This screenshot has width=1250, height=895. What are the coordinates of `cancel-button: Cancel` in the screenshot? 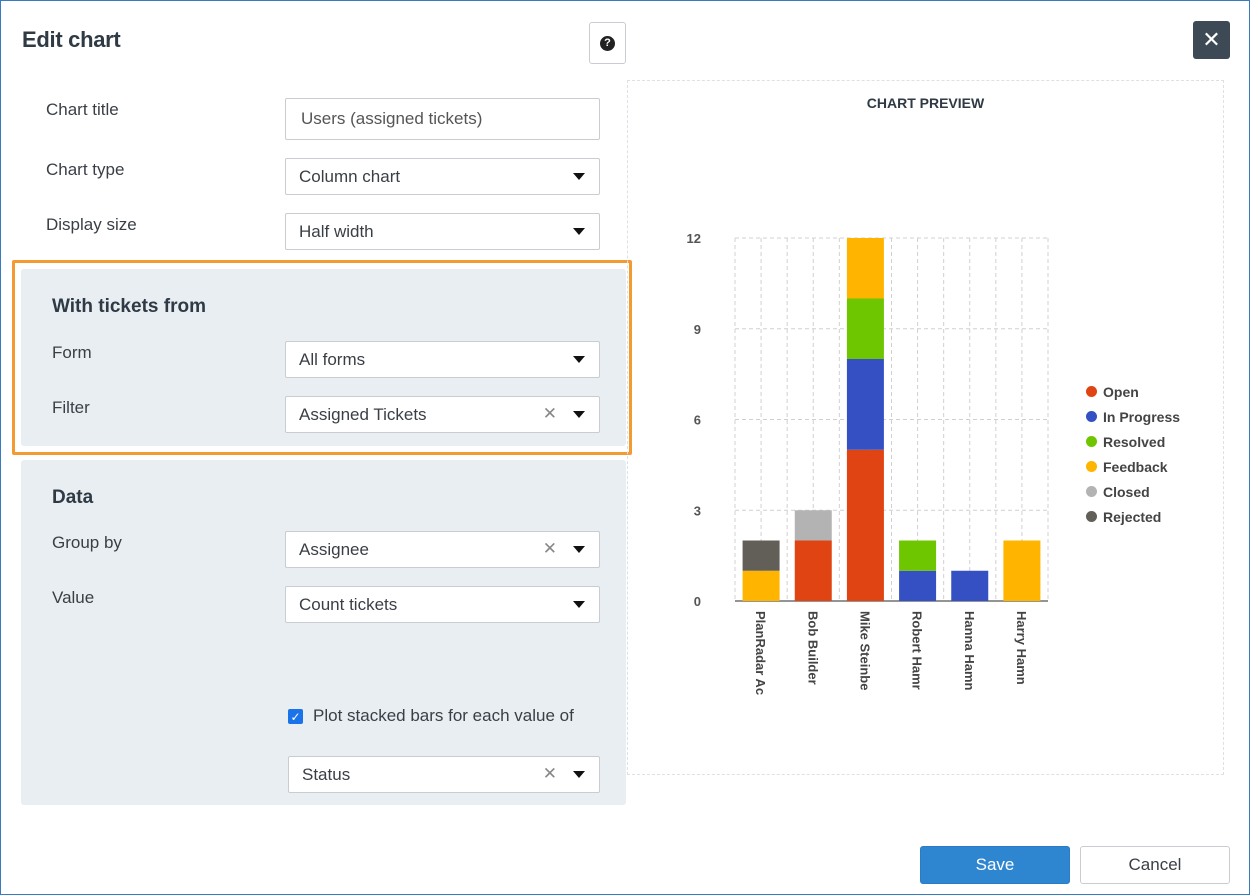 It's located at (1155, 865).